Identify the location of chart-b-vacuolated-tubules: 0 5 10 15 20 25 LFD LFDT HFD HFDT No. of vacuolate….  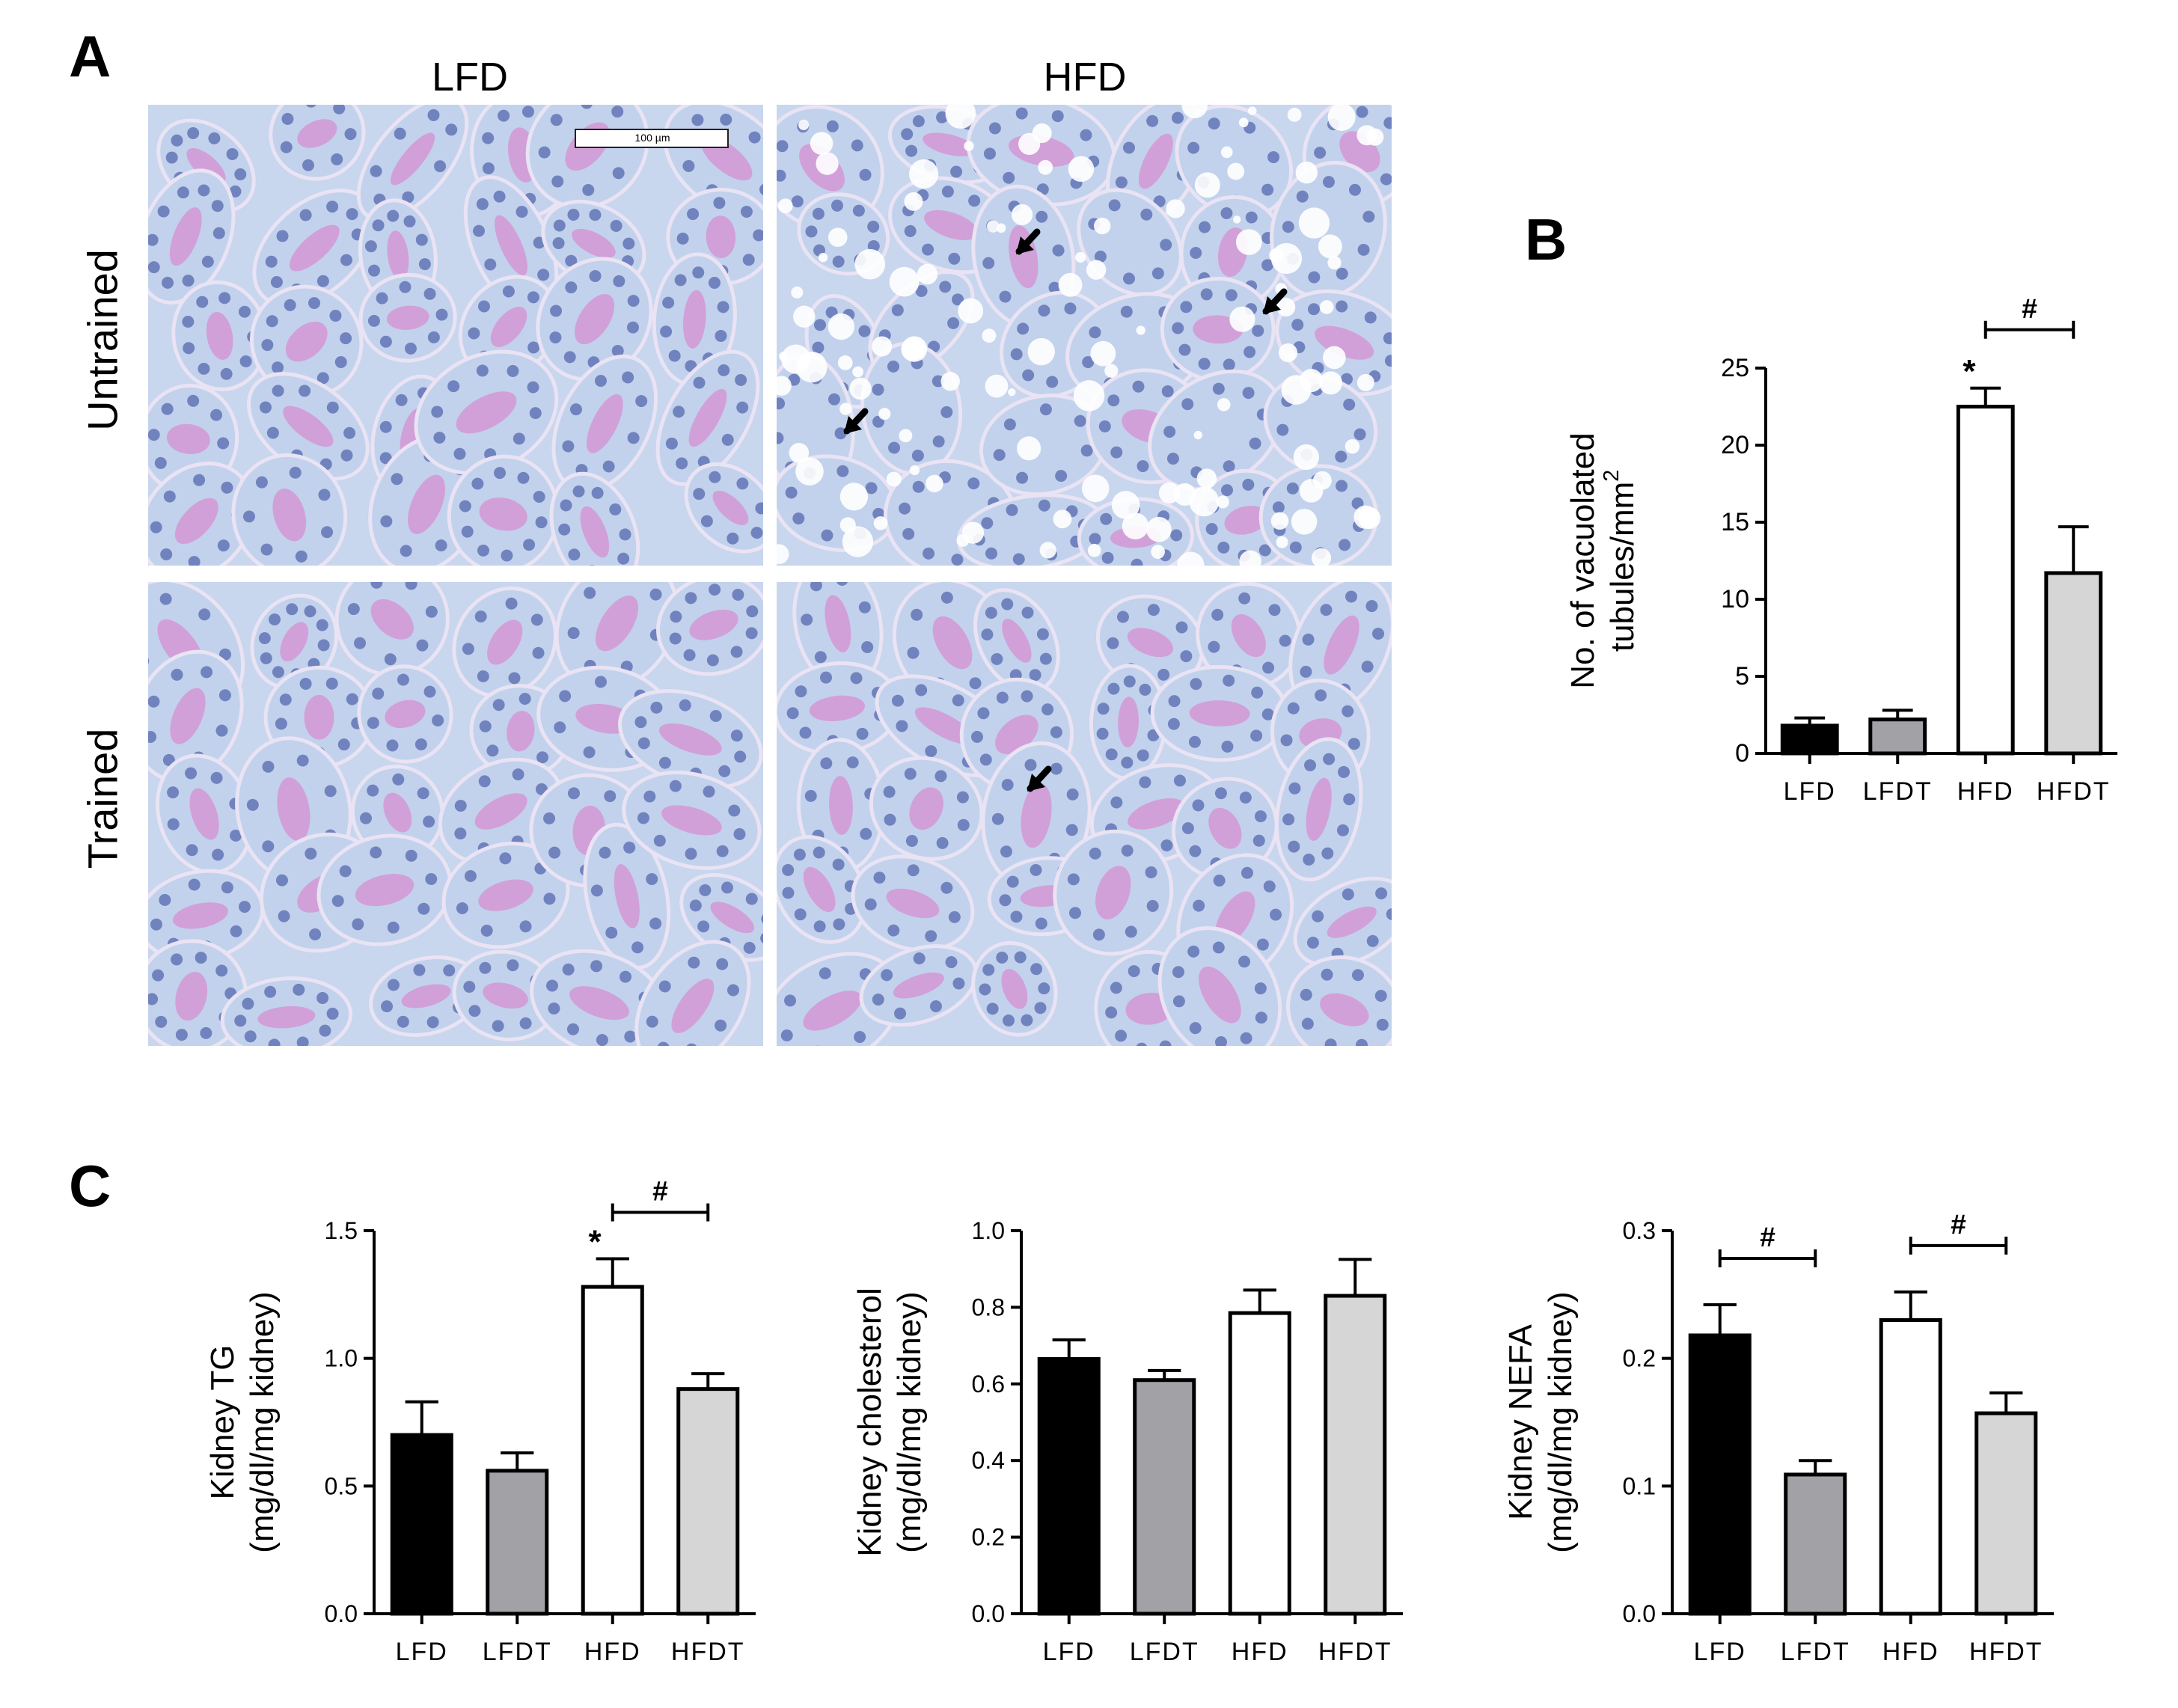
(1840, 549).